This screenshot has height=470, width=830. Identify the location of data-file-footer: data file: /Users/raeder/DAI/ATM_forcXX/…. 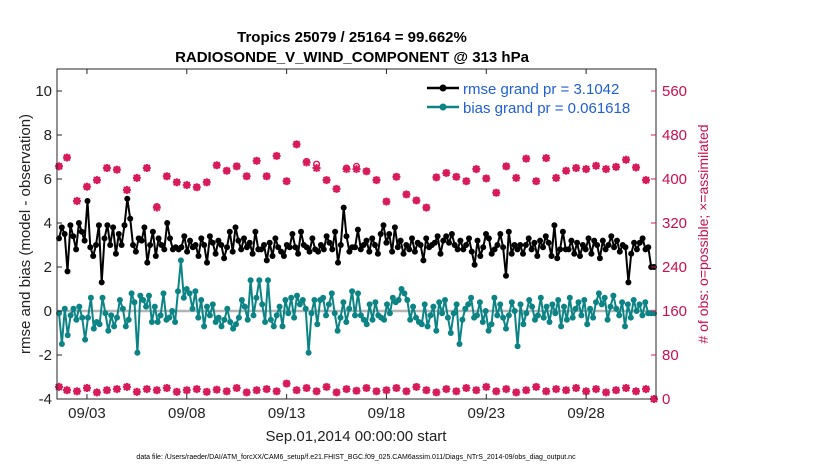
(356, 457).